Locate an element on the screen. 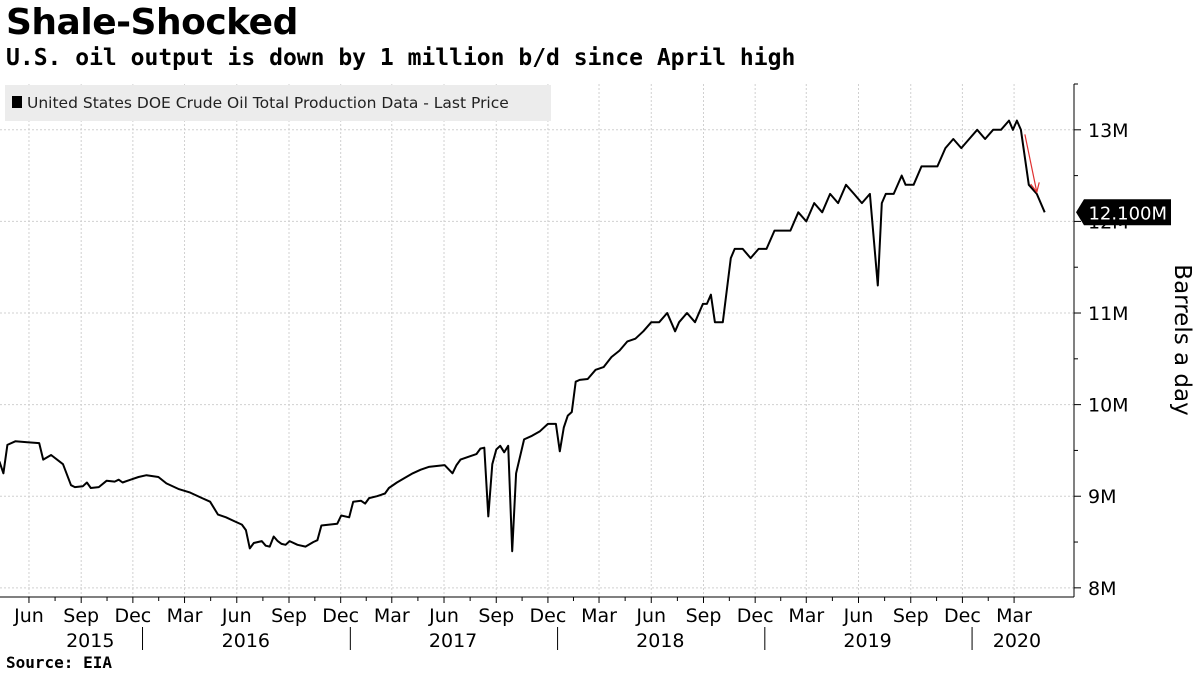  year-label: 2016 is located at coordinates (246, 641).